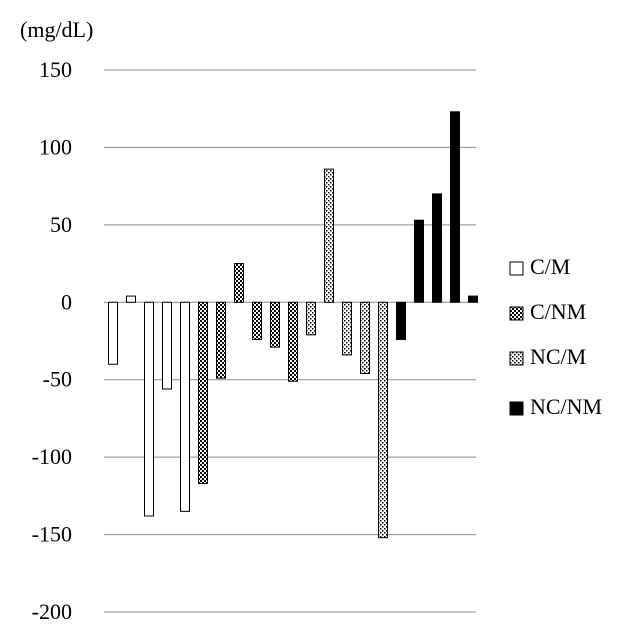  What do you see at coordinates (516, 358) in the screenshot?
I see `legend-swatch-nc-m` at bounding box center [516, 358].